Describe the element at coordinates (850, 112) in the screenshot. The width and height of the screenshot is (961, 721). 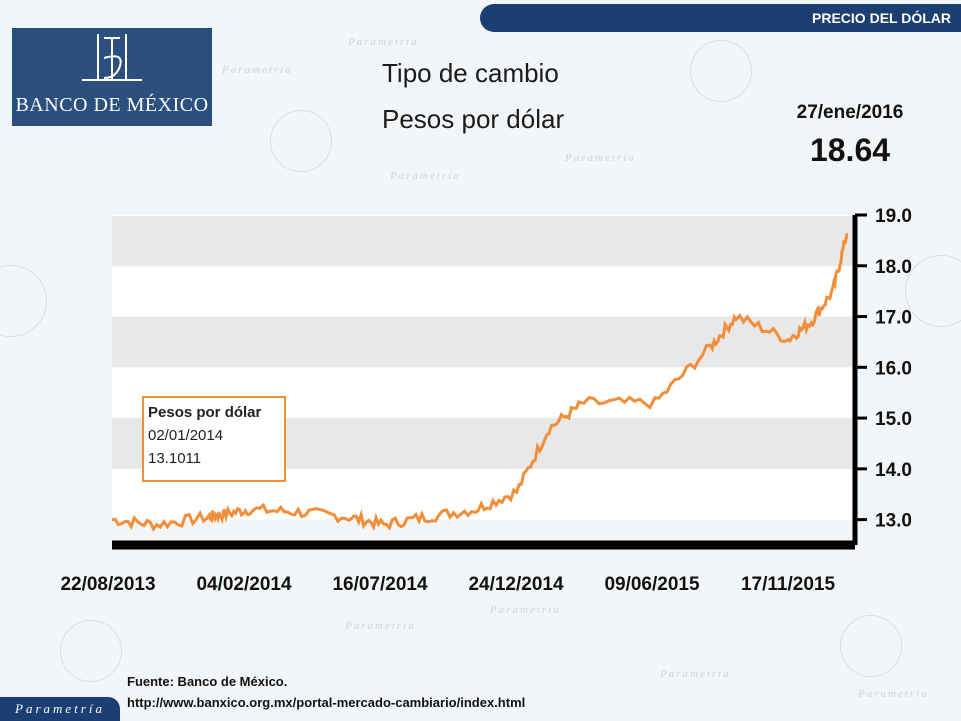
I see `latest-date: 27/ene/2016` at that location.